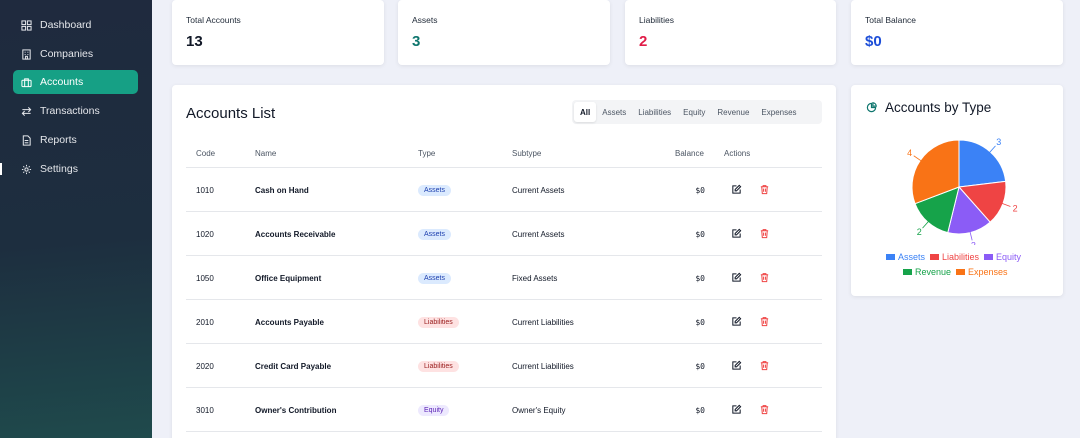 The image size is (1080, 438). What do you see at coordinates (737, 153) in the screenshot?
I see `column-header-actions: Actions` at bounding box center [737, 153].